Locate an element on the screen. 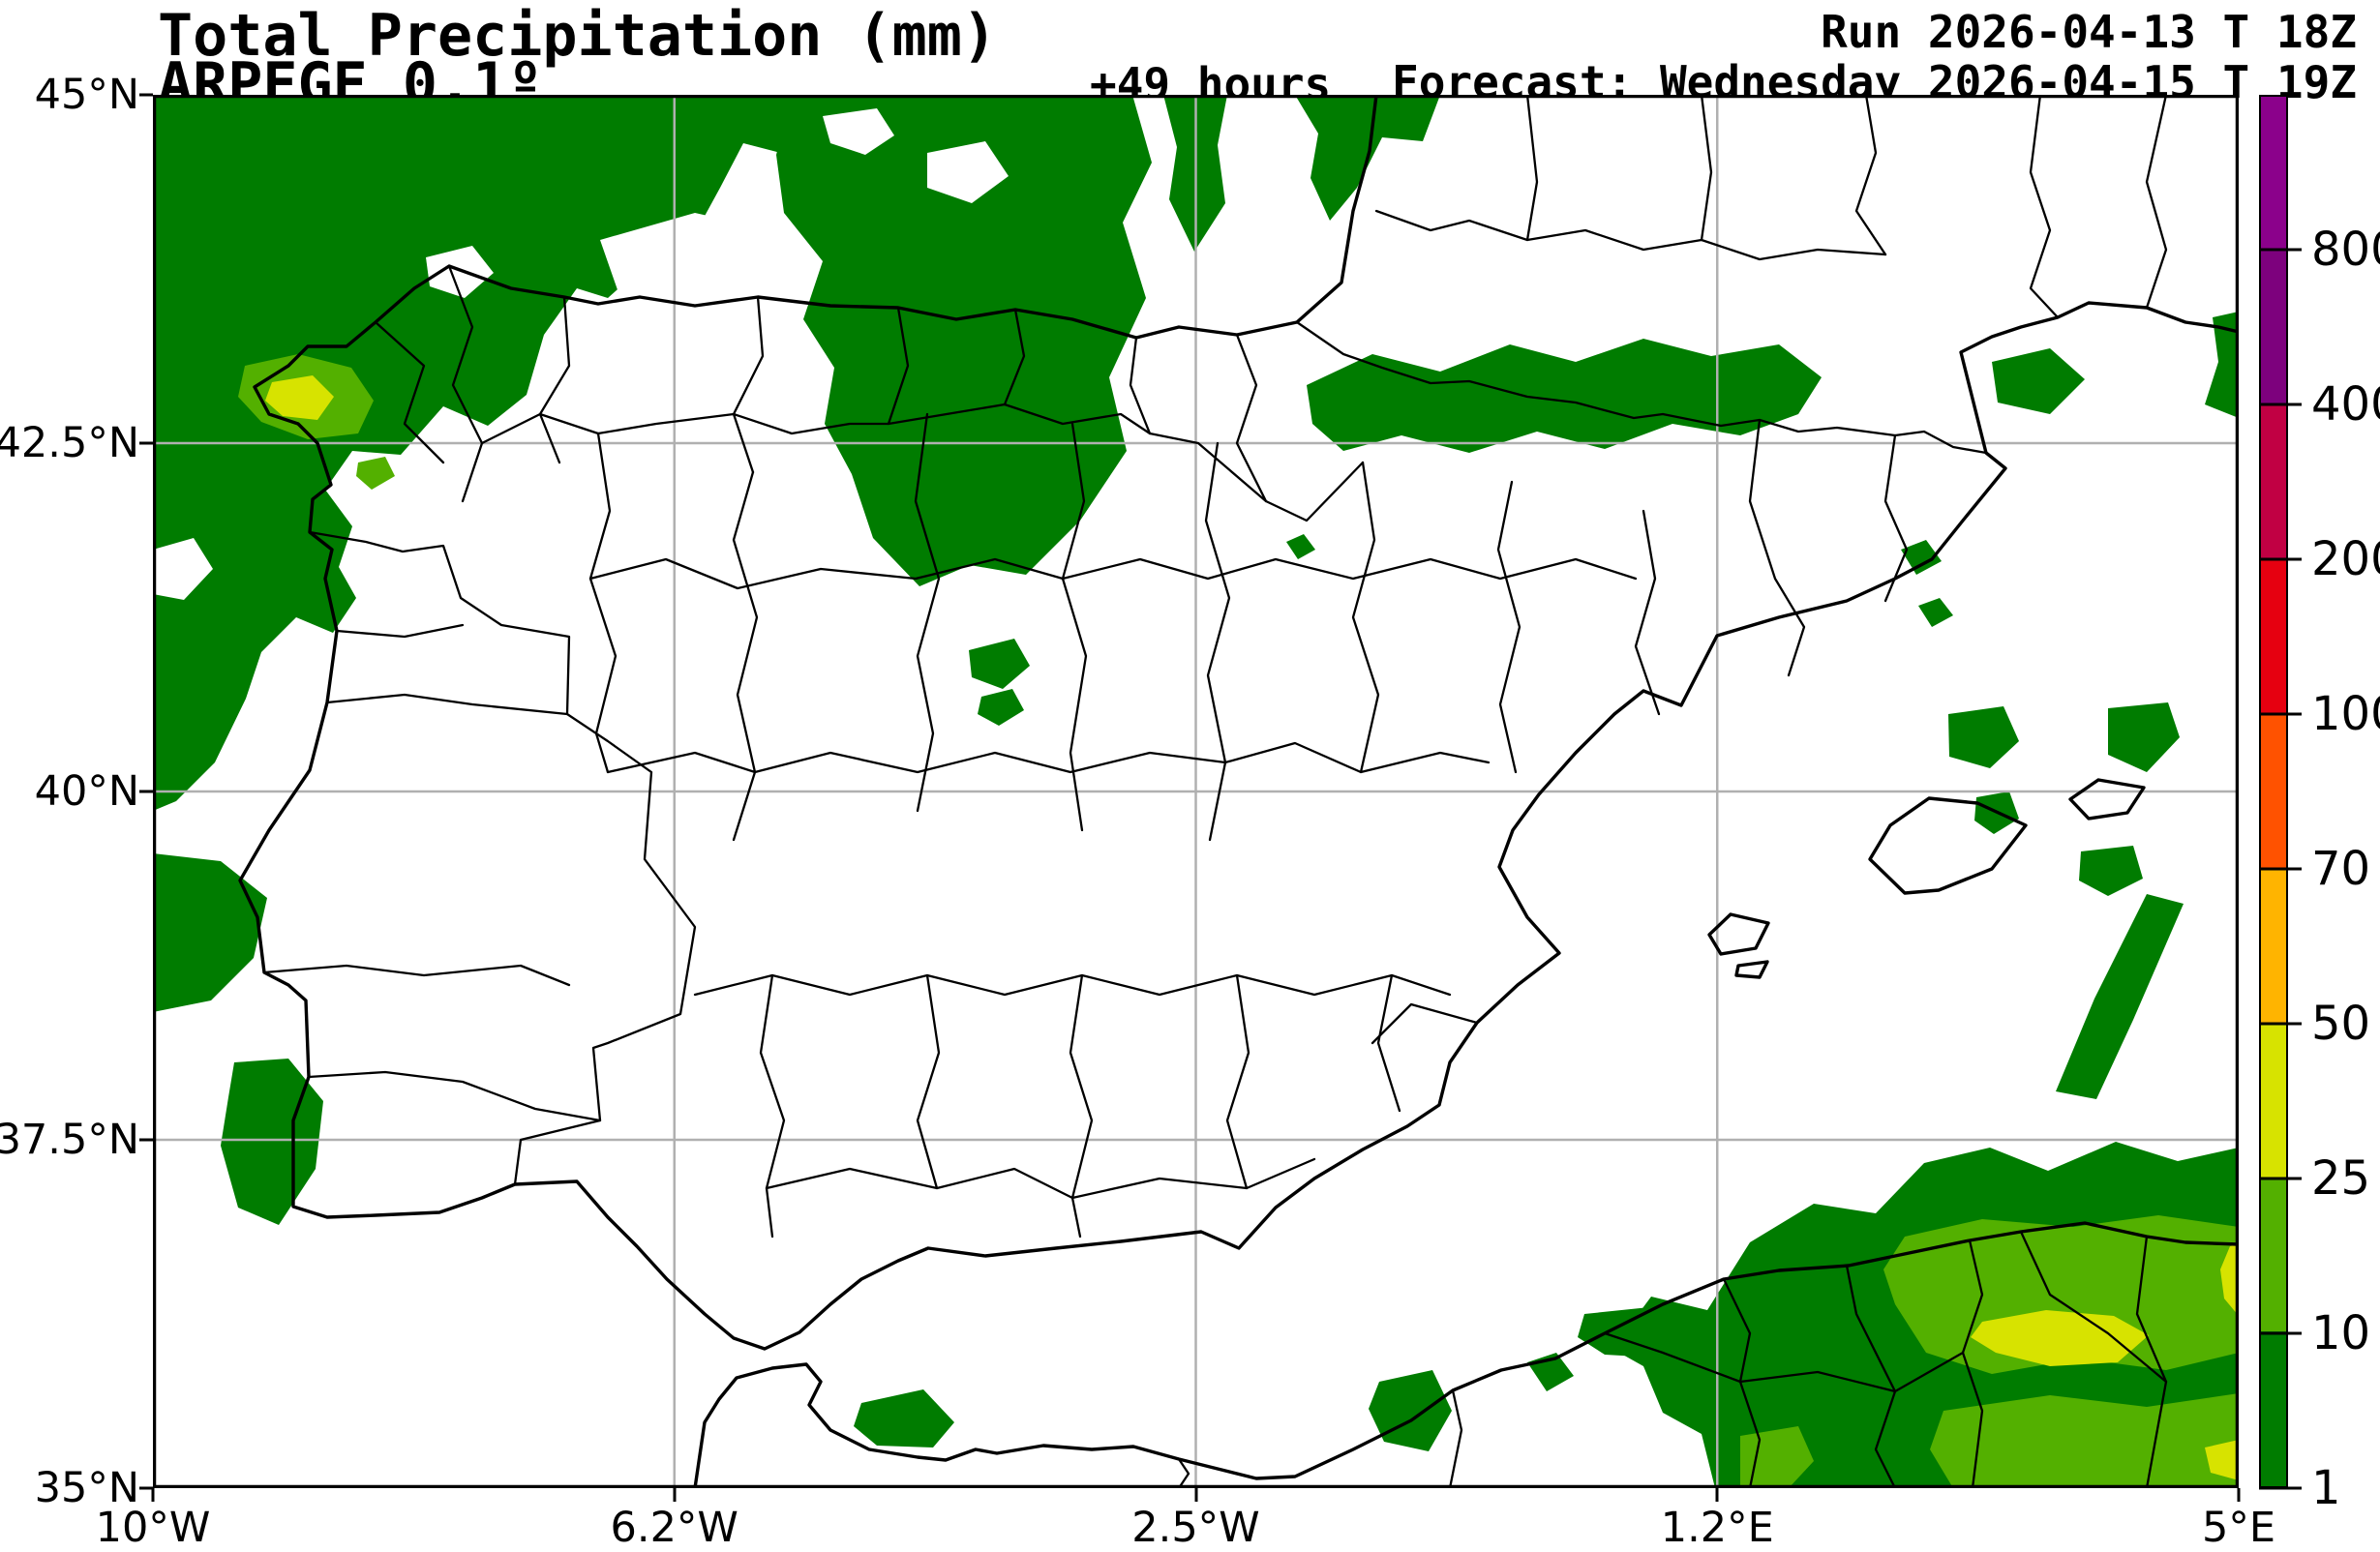 Image resolution: width=2380 pixels, height=1552 pixels. y-axis: 45°N 42.5°N 40°N 37.5°N 35°N is located at coordinates (77, 792).